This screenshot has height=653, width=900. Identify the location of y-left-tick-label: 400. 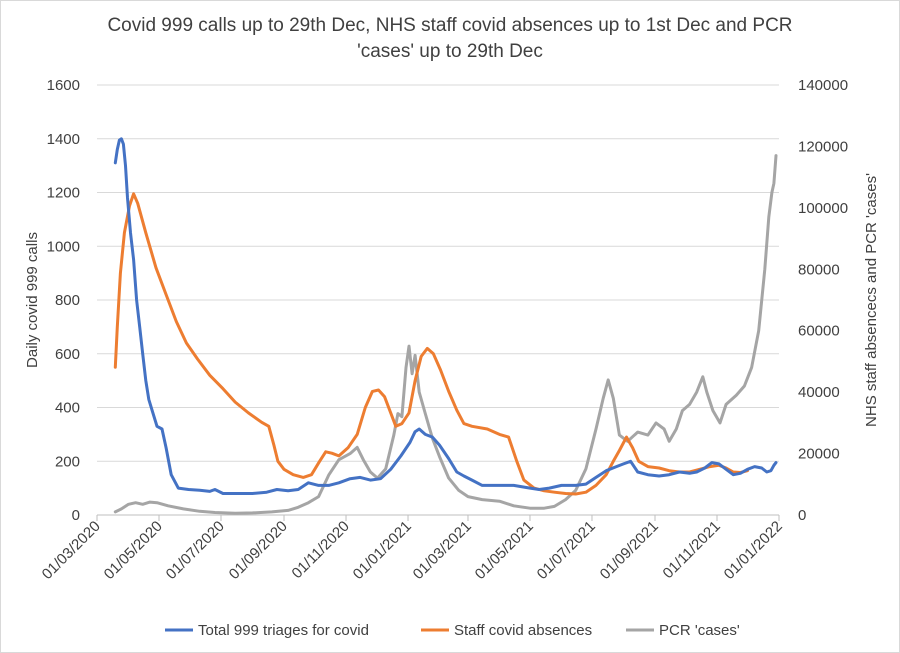
(67, 408).